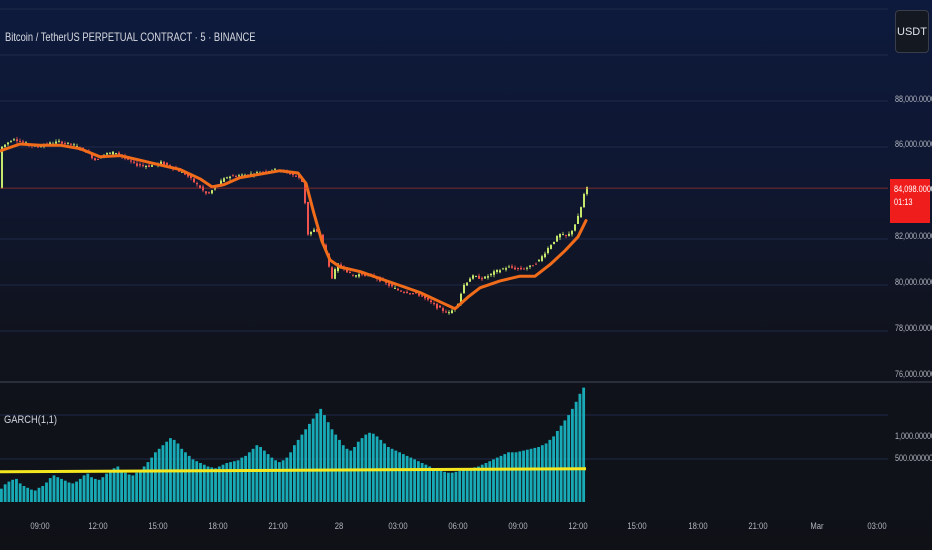  What do you see at coordinates (398, 526) in the screenshot?
I see `time-axis-label: 03:00` at bounding box center [398, 526].